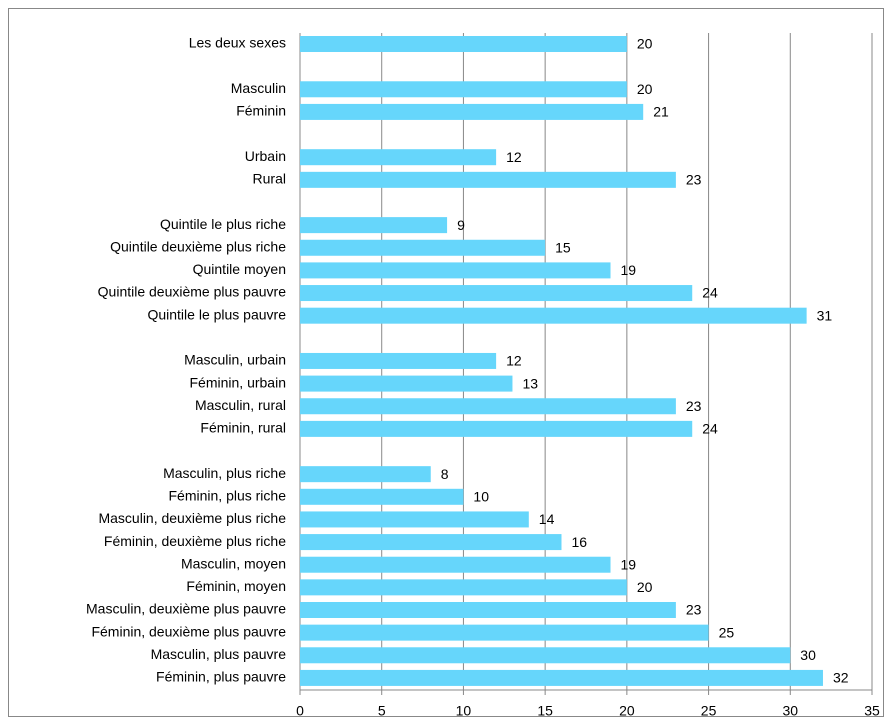  I want to click on y-tick-label: Féminin, plus pauvre, so click(221, 677).